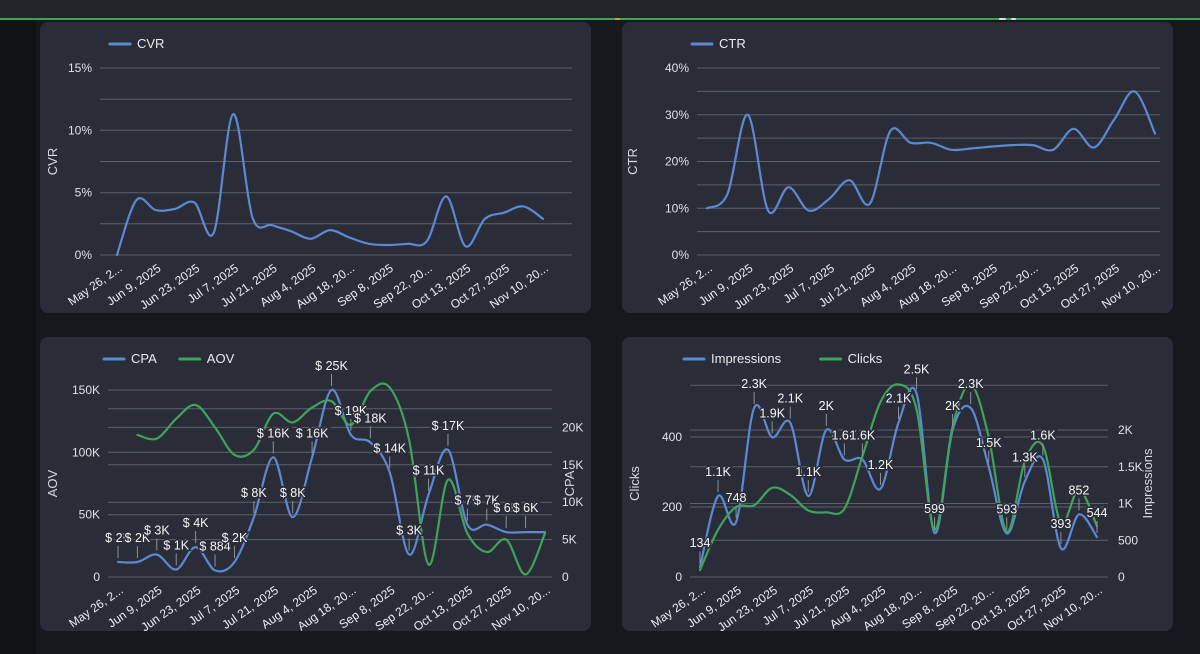 The image size is (1200, 654). What do you see at coordinates (487, 501) in the screenshot?
I see `data-label: $ 7K` at bounding box center [487, 501].